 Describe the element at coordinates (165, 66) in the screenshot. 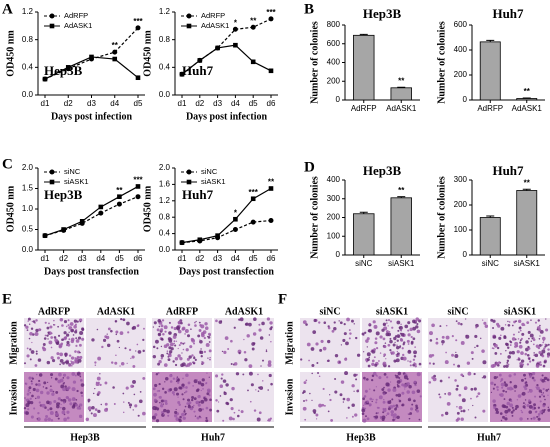

I see `y-tick-label: 0.4` at that location.